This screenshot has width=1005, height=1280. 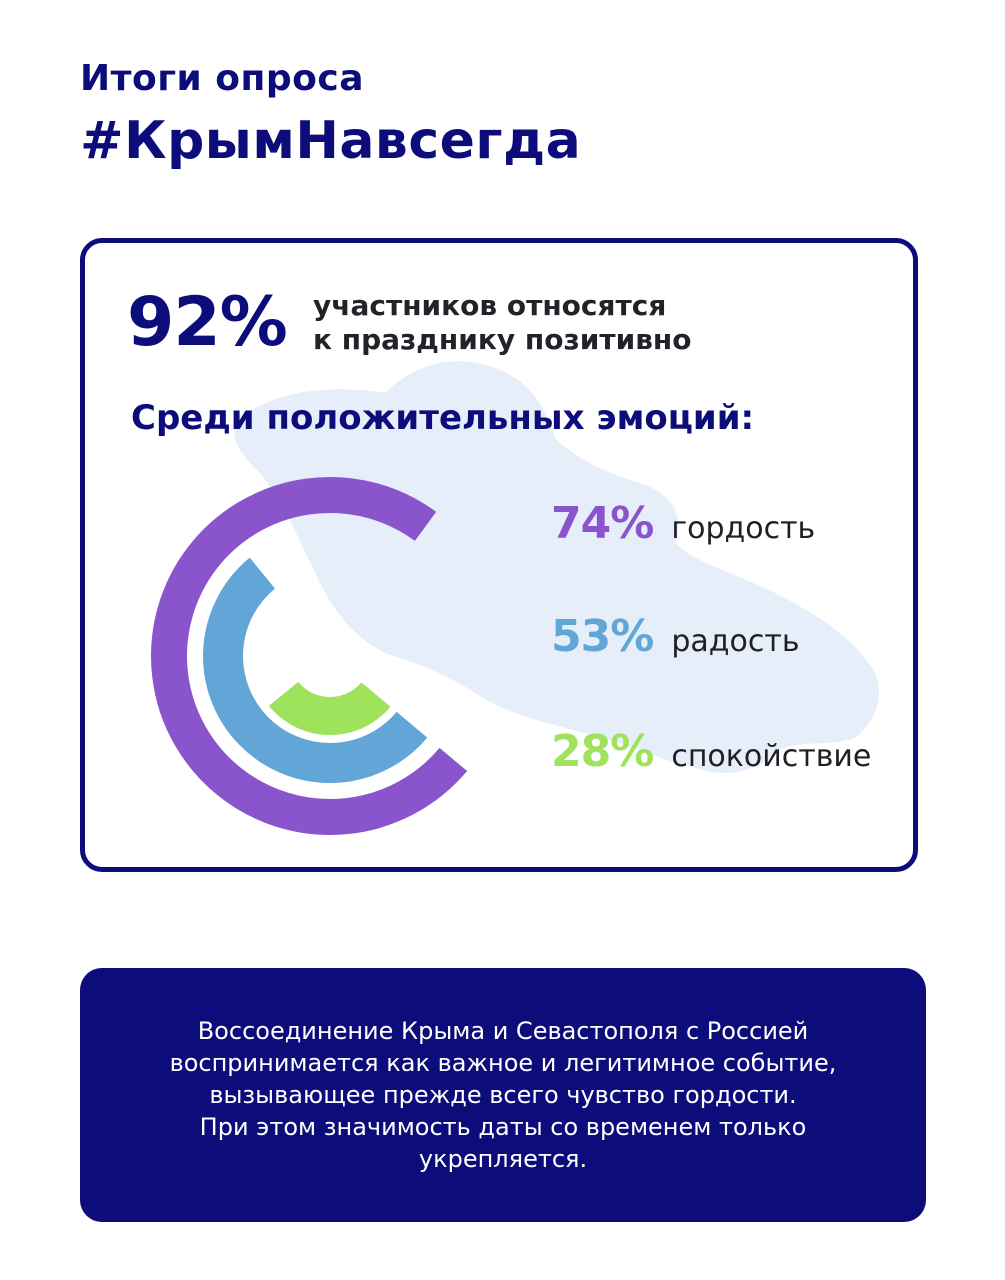 What do you see at coordinates (331, 141) in the screenshot?
I see `page-title: #КрымНавсегда` at bounding box center [331, 141].